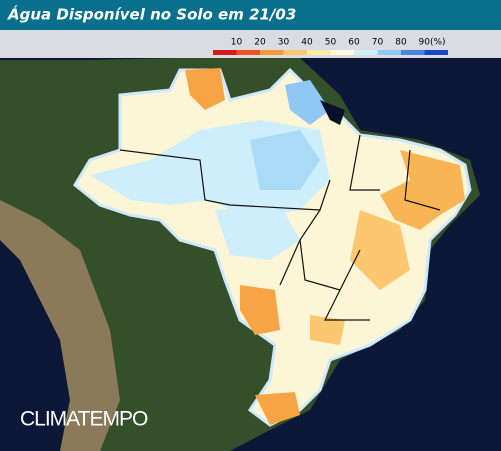 The height and width of the screenshot is (451, 501). What do you see at coordinates (332, 112) in the screenshot?
I see `river-mouth` at bounding box center [332, 112].